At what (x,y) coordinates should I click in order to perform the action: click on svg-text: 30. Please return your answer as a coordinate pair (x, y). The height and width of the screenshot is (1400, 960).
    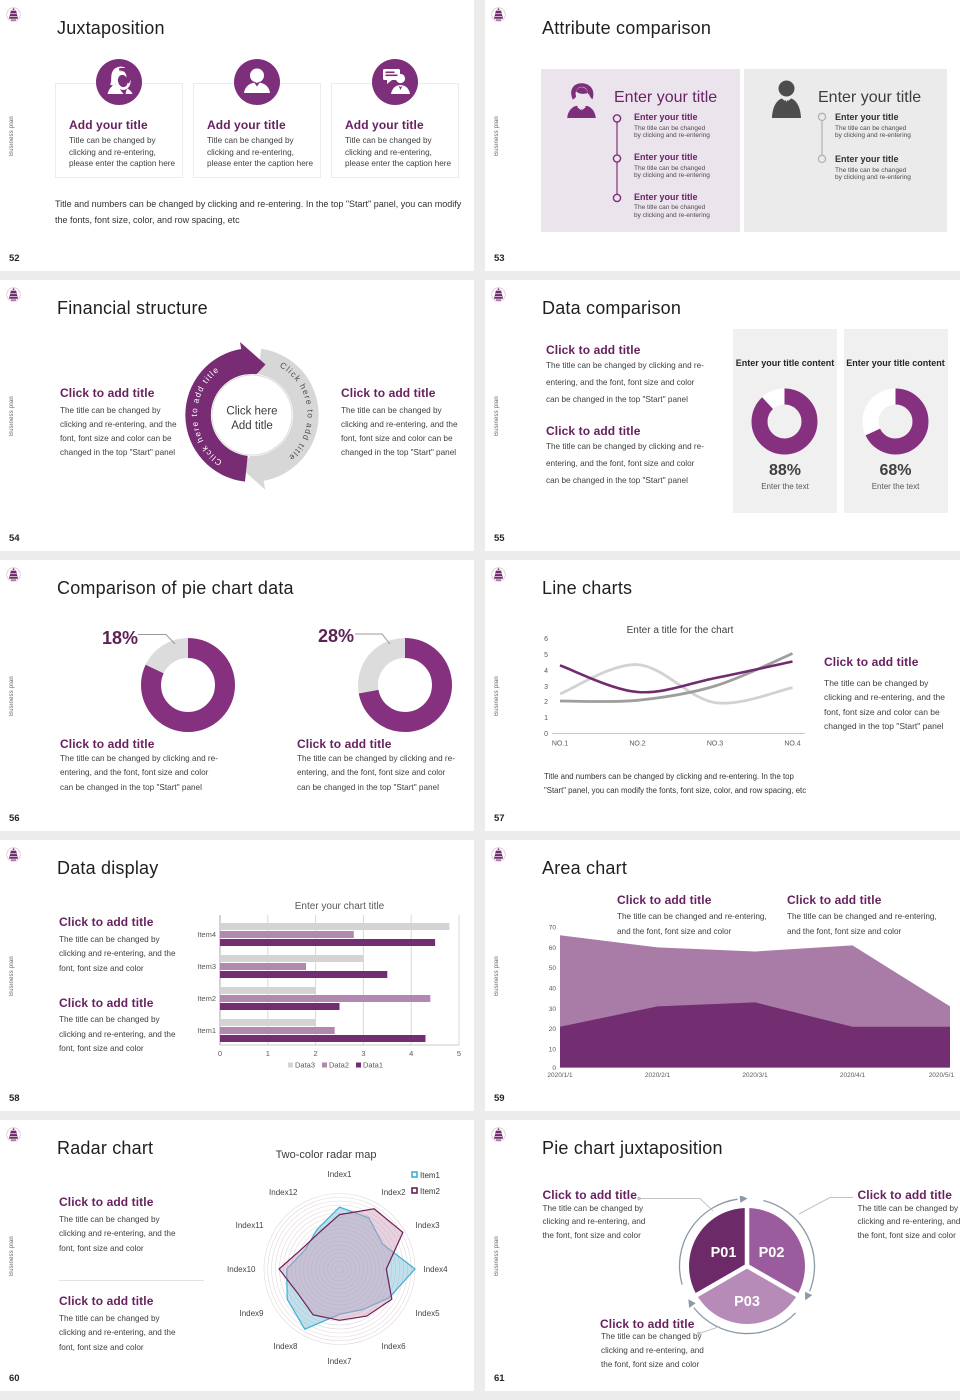
    Looking at the image, I should click on (553, 1009).